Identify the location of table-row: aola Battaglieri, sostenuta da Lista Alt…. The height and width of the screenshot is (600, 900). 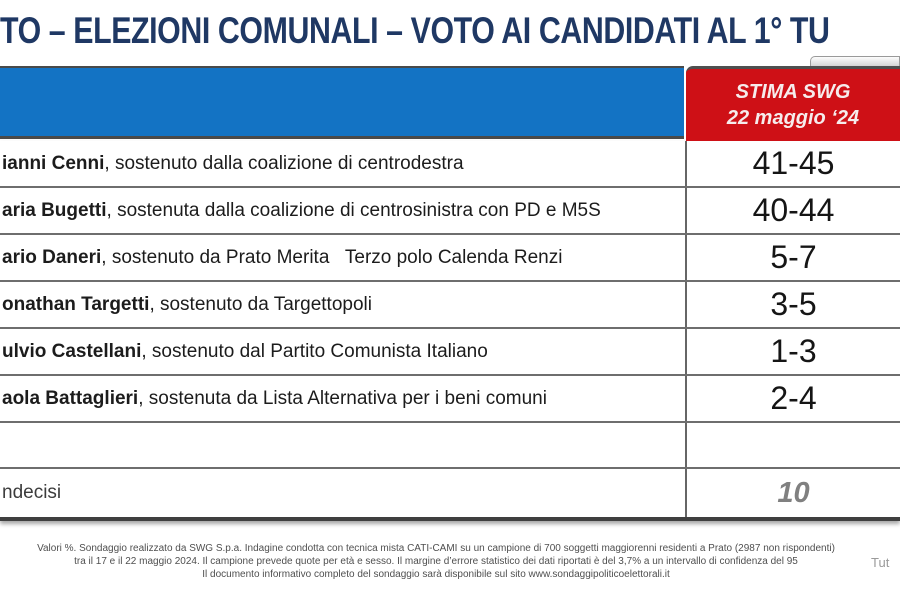
(450, 399).